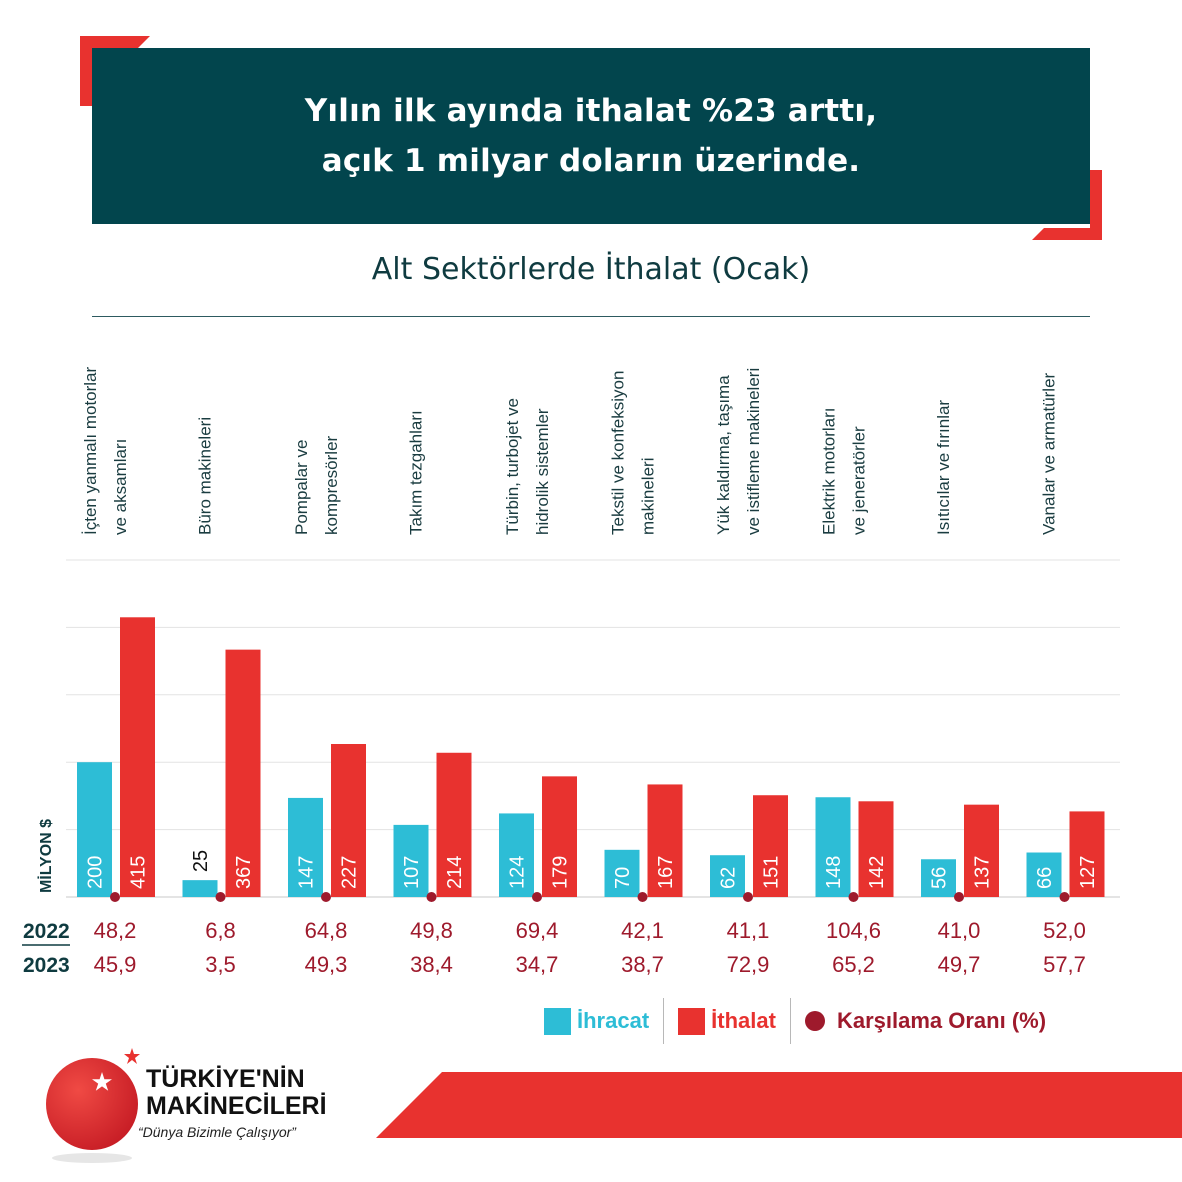 The height and width of the screenshot is (1182, 1182). Describe the element at coordinates (853, 964) in the screenshot. I see `ratio-value: 65,2` at that location.